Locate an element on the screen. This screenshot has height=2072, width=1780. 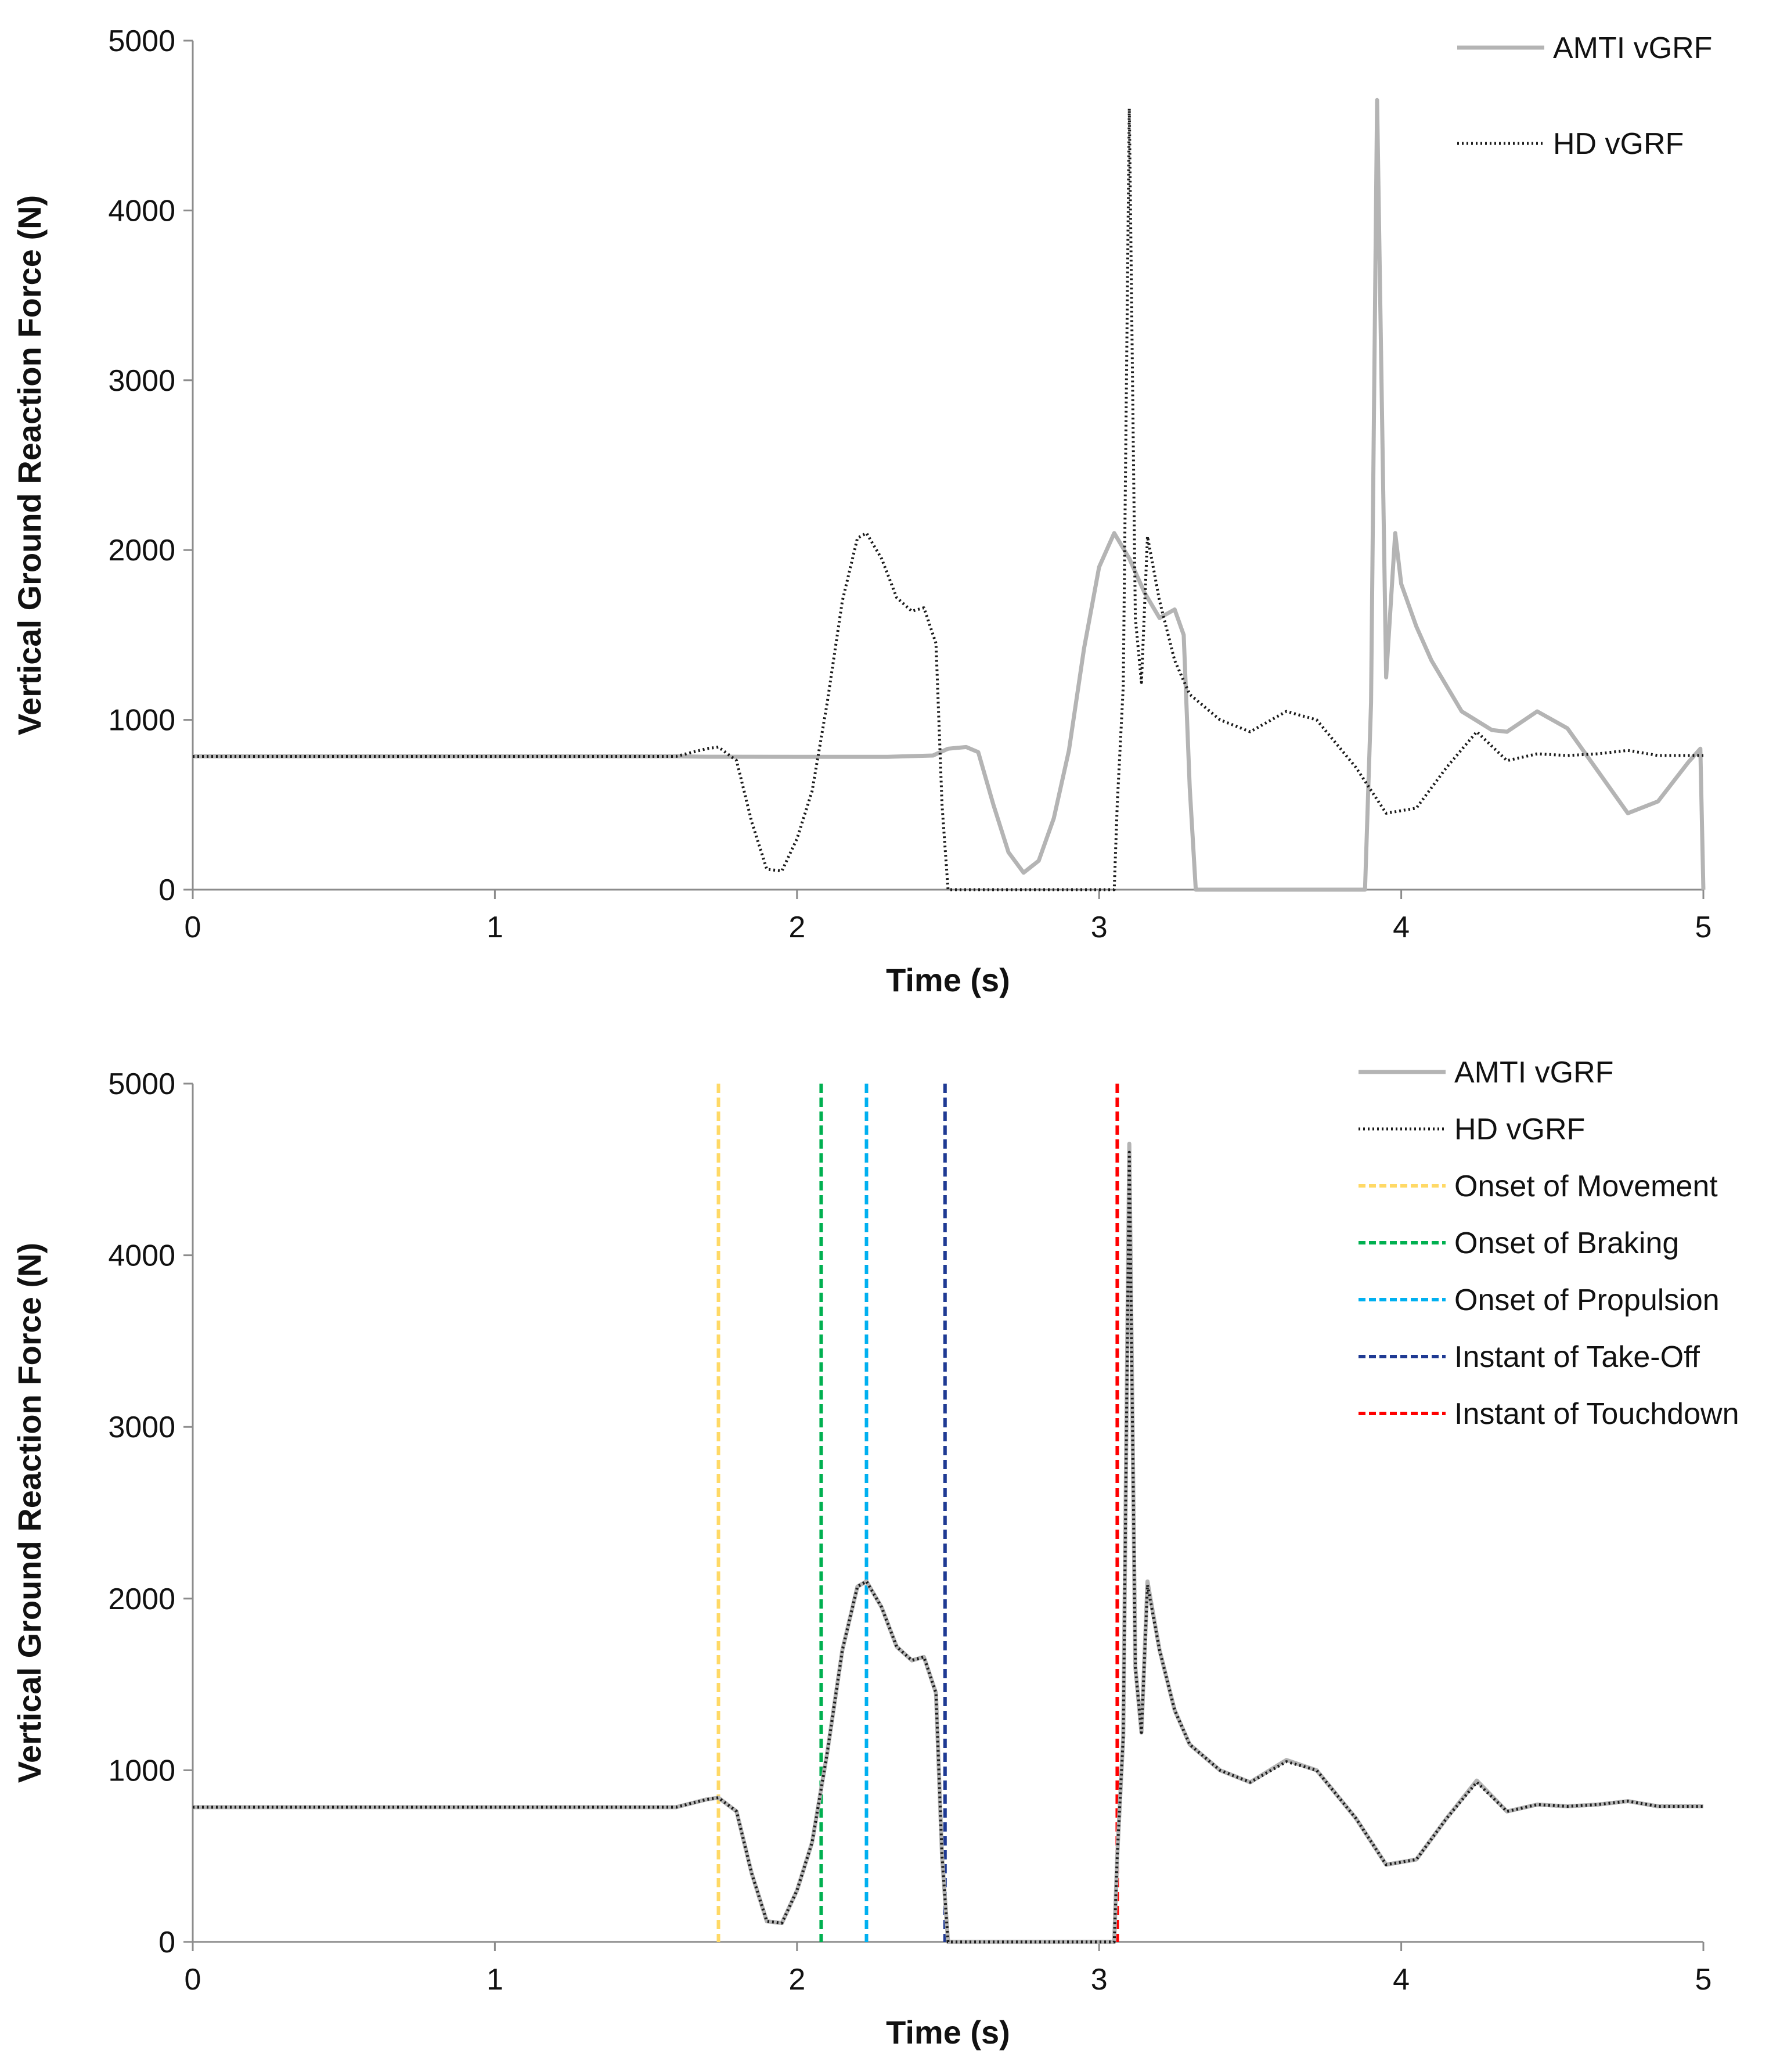
legend: AMTI vGRF HD vGRF is located at coordinates (1584, 96).